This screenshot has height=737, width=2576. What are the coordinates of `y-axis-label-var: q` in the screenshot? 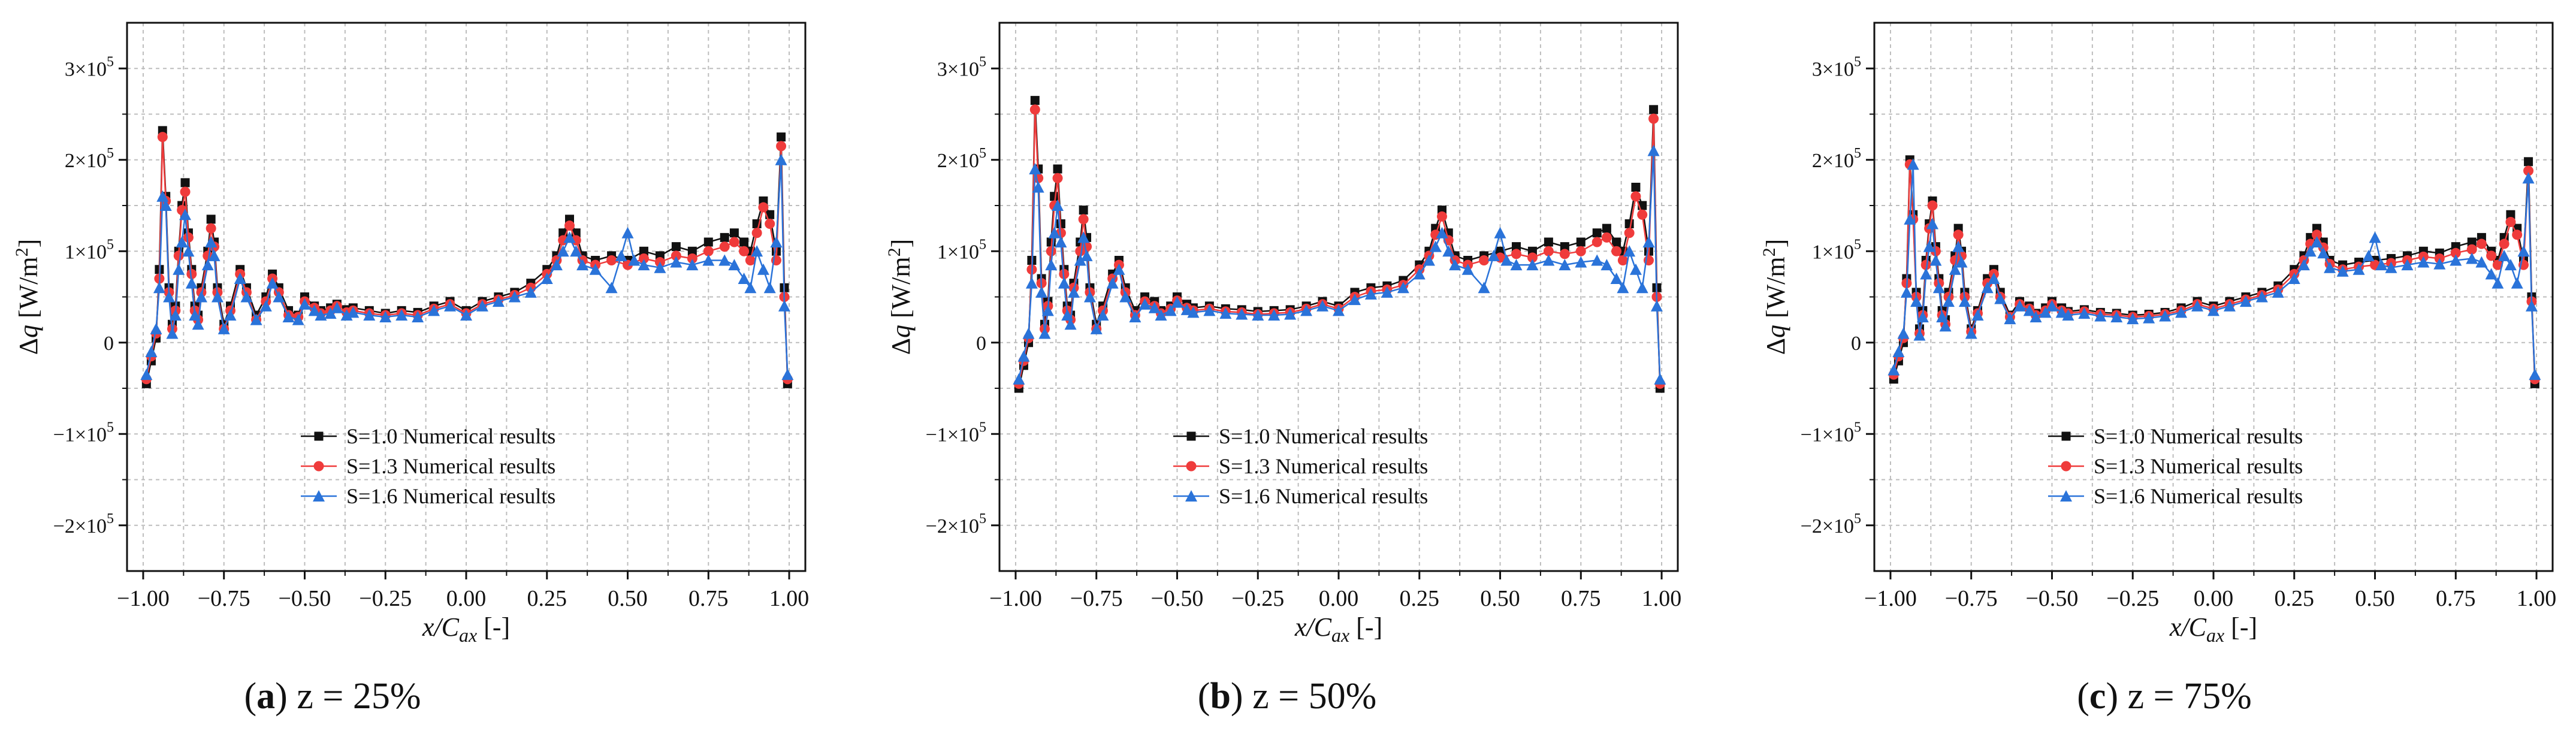 It's located at (901, 332).